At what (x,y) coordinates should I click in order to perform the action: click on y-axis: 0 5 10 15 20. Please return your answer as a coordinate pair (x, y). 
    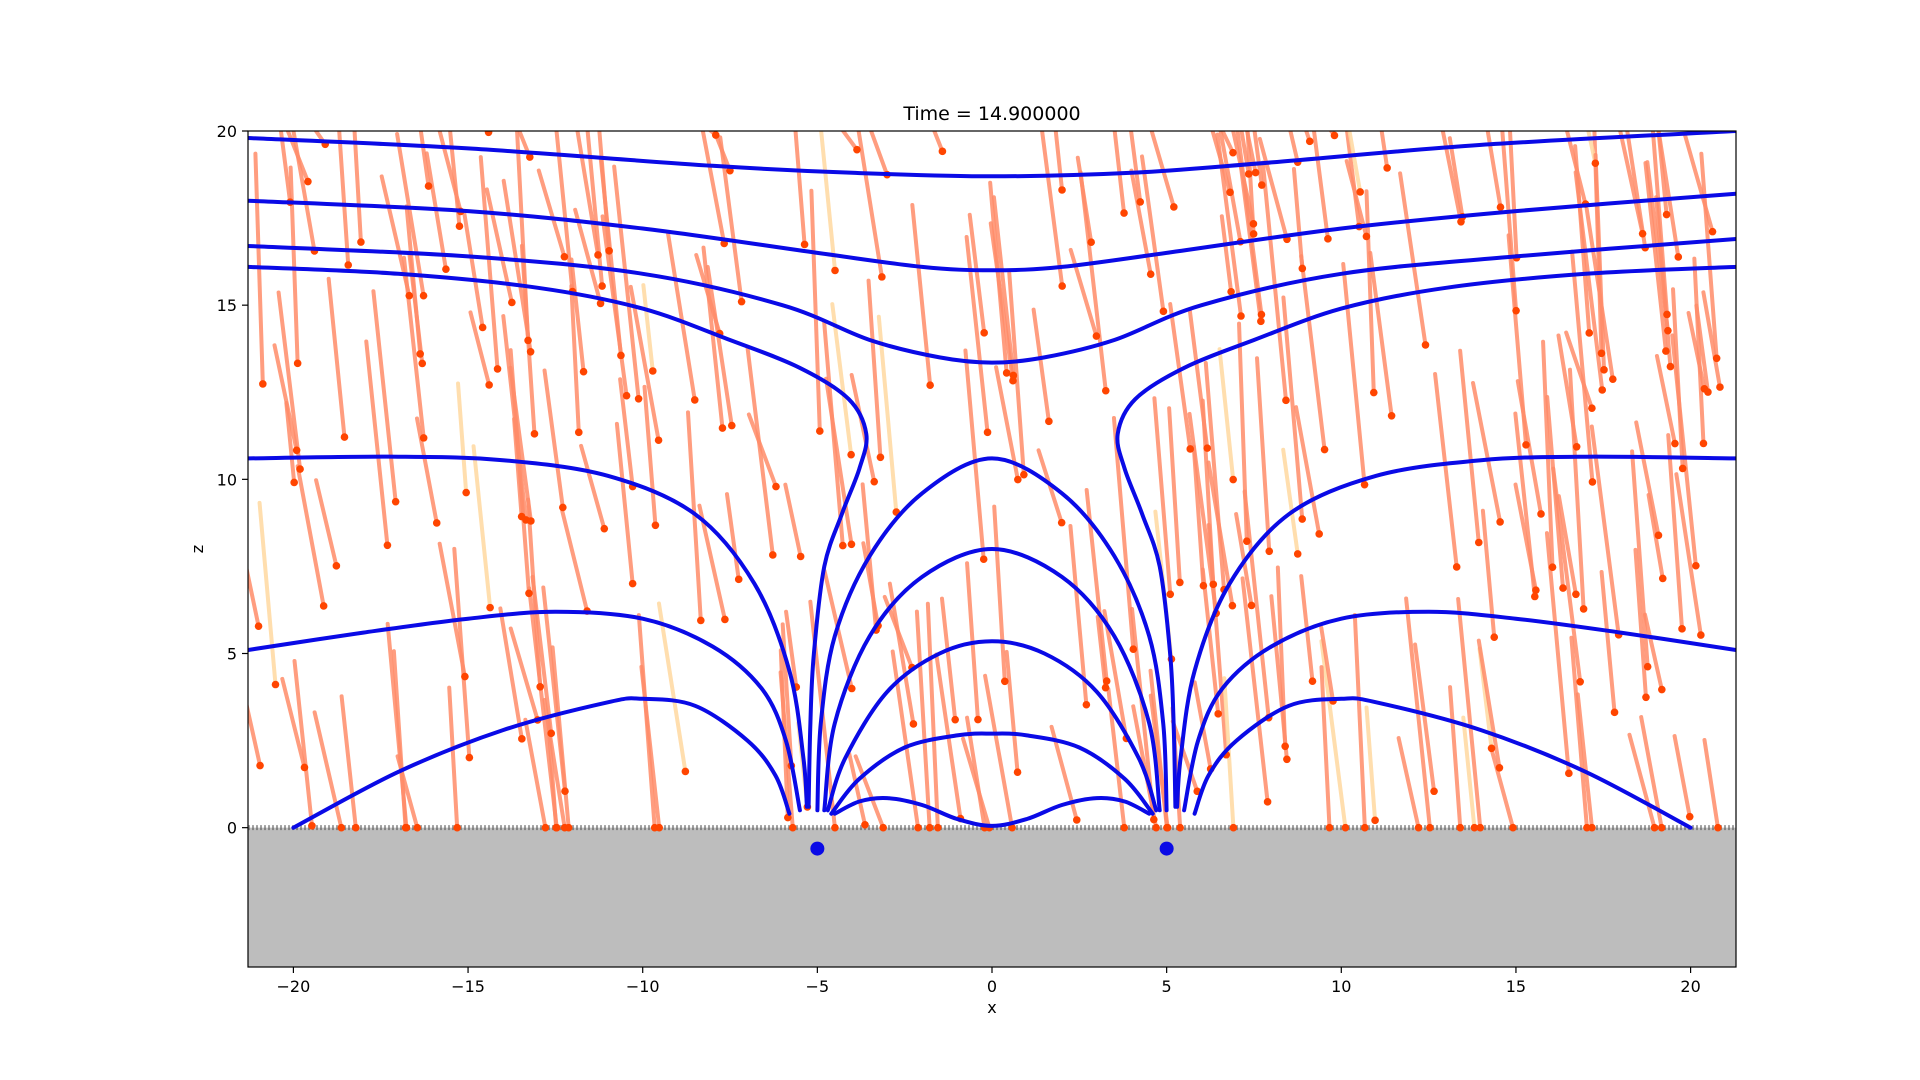
    Looking at the image, I should click on (232, 480).